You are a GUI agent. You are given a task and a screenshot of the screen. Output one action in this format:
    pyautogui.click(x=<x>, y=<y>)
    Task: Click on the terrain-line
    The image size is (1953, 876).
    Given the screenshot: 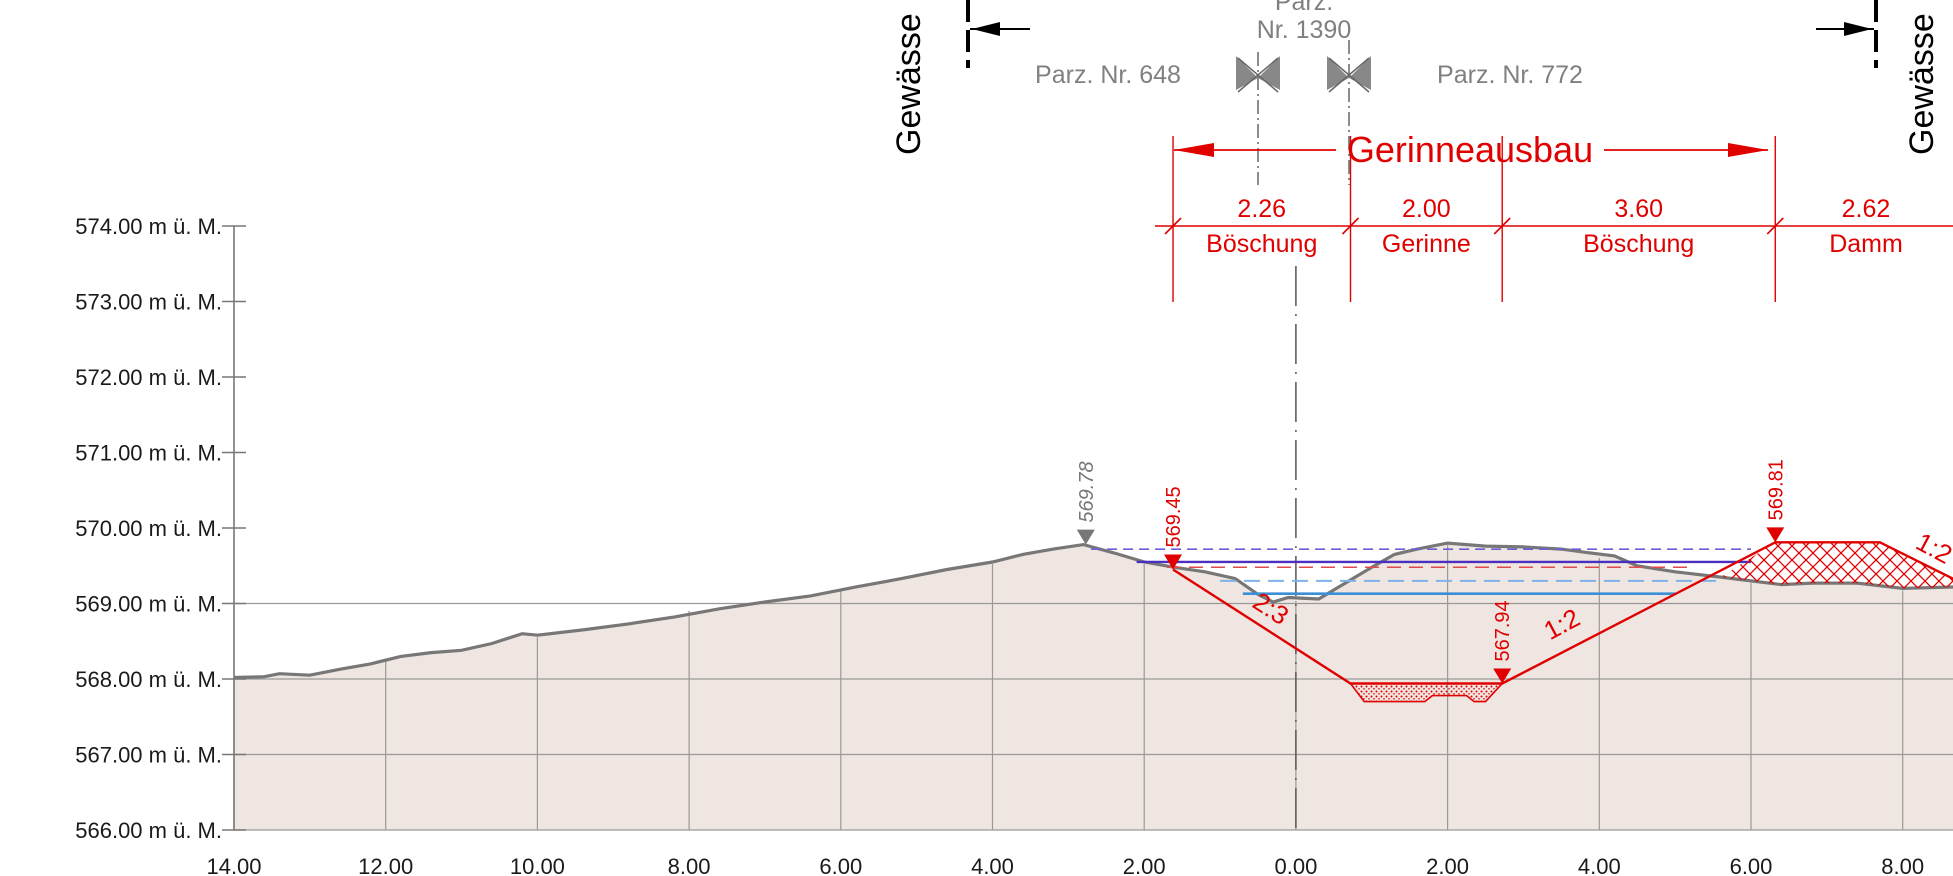 What is the action you would take?
    pyautogui.click(x=1093, y=610)
    